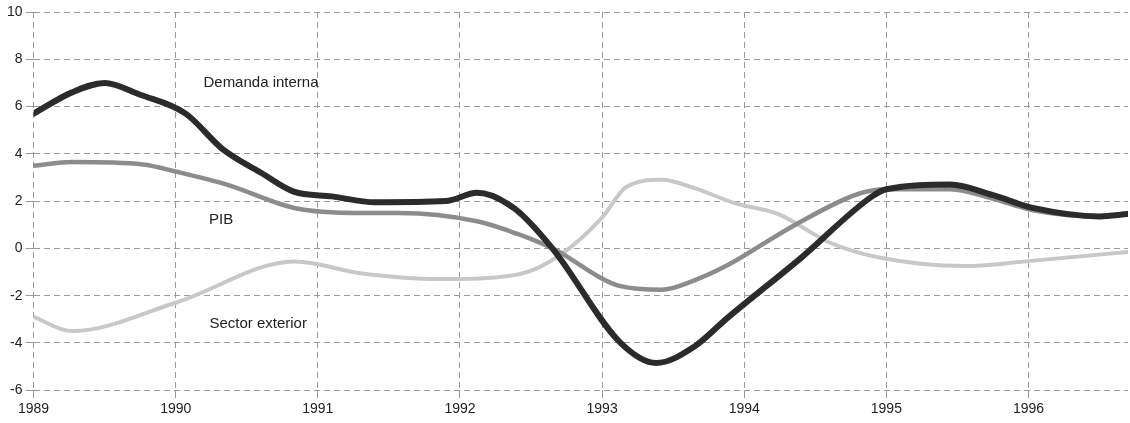 Image resolution: width=1130 pixels, height=423 pixels. Describe the element at coordinates (221, 219) in the screenshot. I see `series-label: PIB` at that location.